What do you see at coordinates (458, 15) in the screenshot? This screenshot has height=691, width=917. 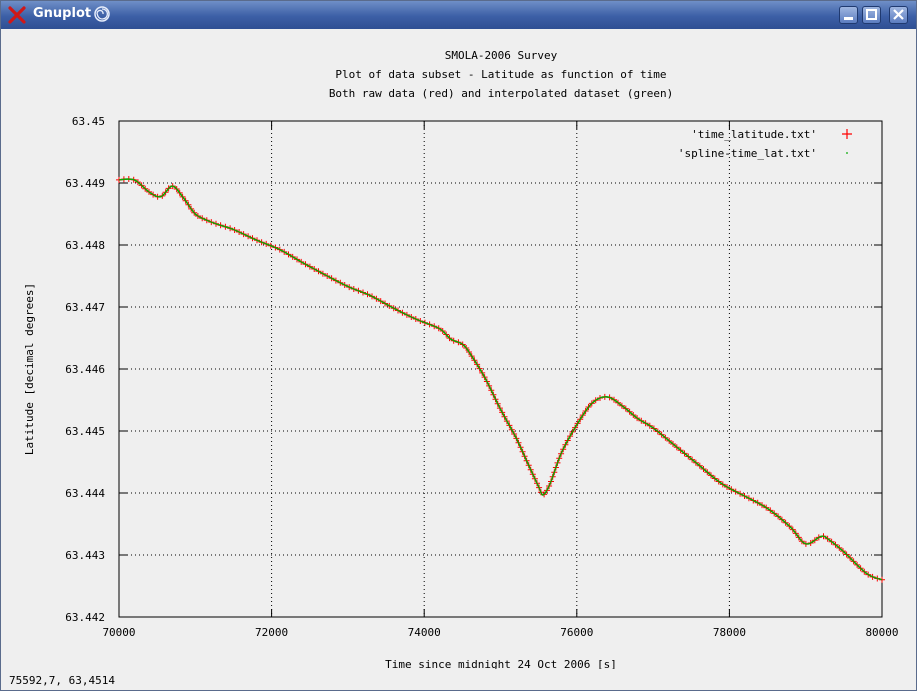 I see `title-bar: Gnuplot` at bounding box center [458, 15].